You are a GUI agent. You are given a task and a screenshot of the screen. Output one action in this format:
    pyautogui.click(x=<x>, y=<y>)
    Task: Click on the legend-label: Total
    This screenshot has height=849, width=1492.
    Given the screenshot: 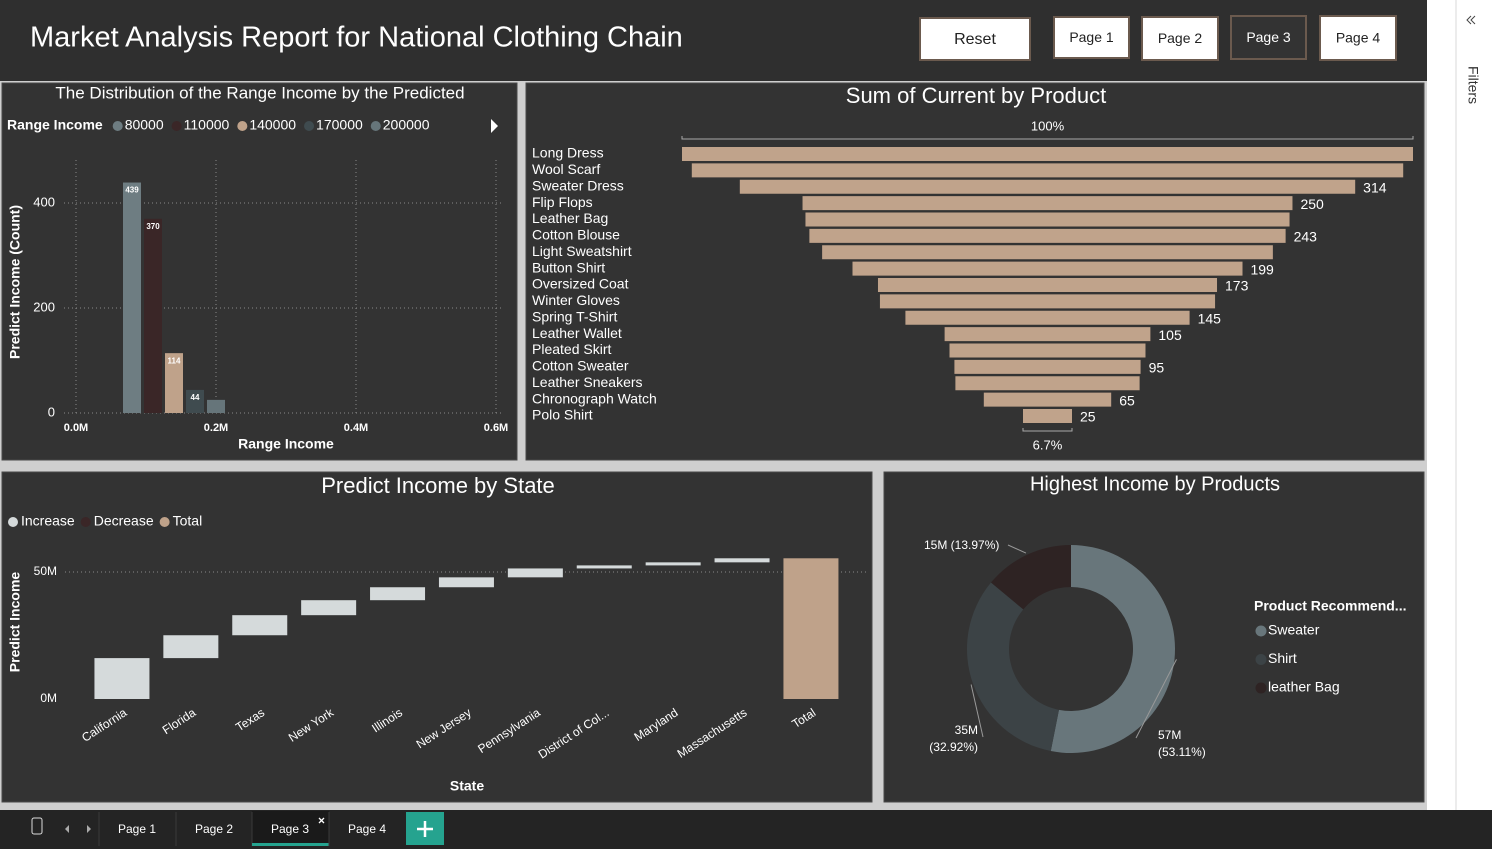 What is the action you would take?
    pyautogui.click(x=188, y=521)
    